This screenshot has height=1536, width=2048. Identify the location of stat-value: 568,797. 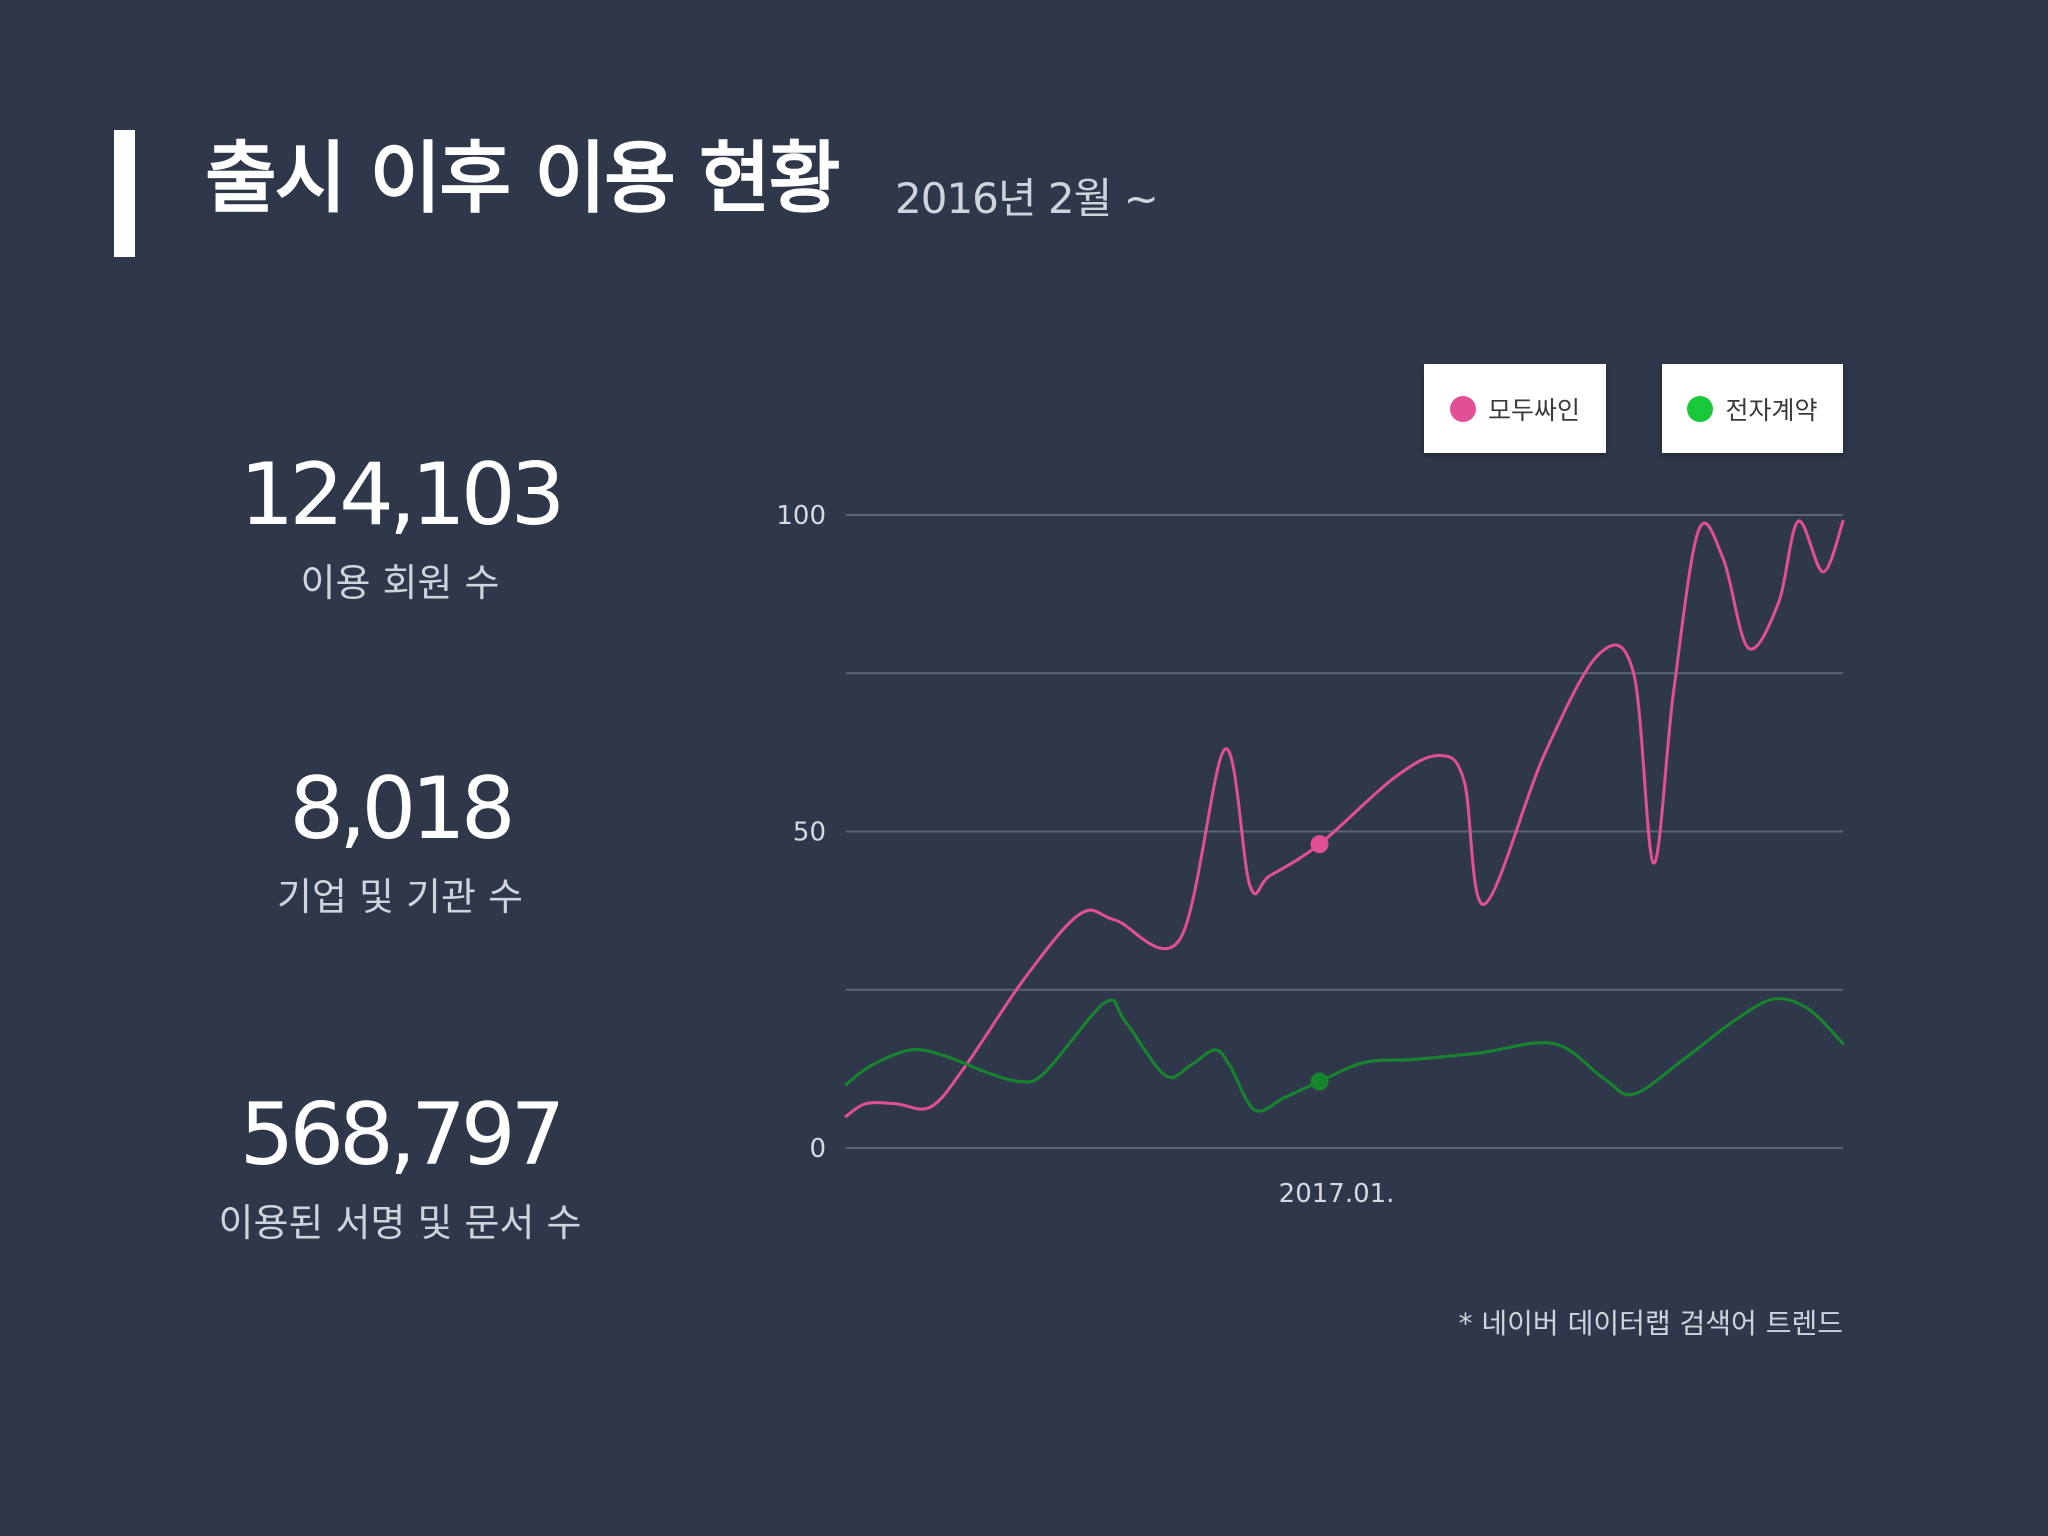
(402, 1135).